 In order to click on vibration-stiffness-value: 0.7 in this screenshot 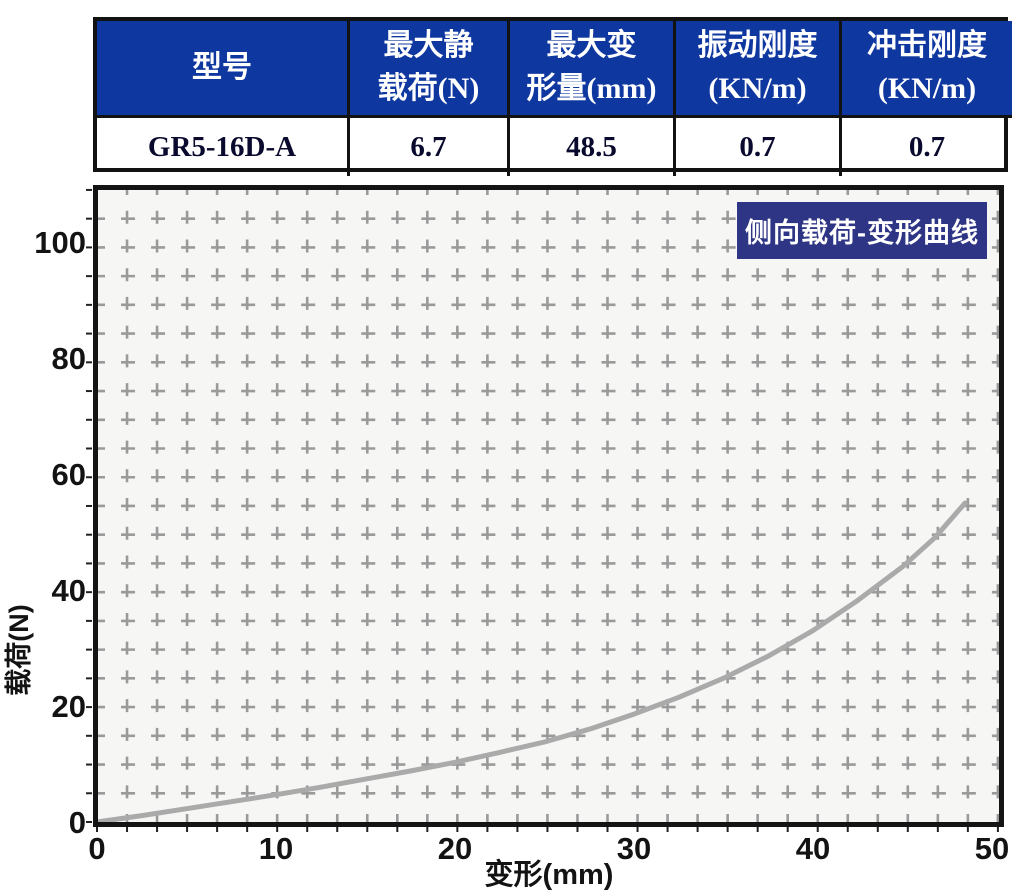, I will do `click(757, 146)`.